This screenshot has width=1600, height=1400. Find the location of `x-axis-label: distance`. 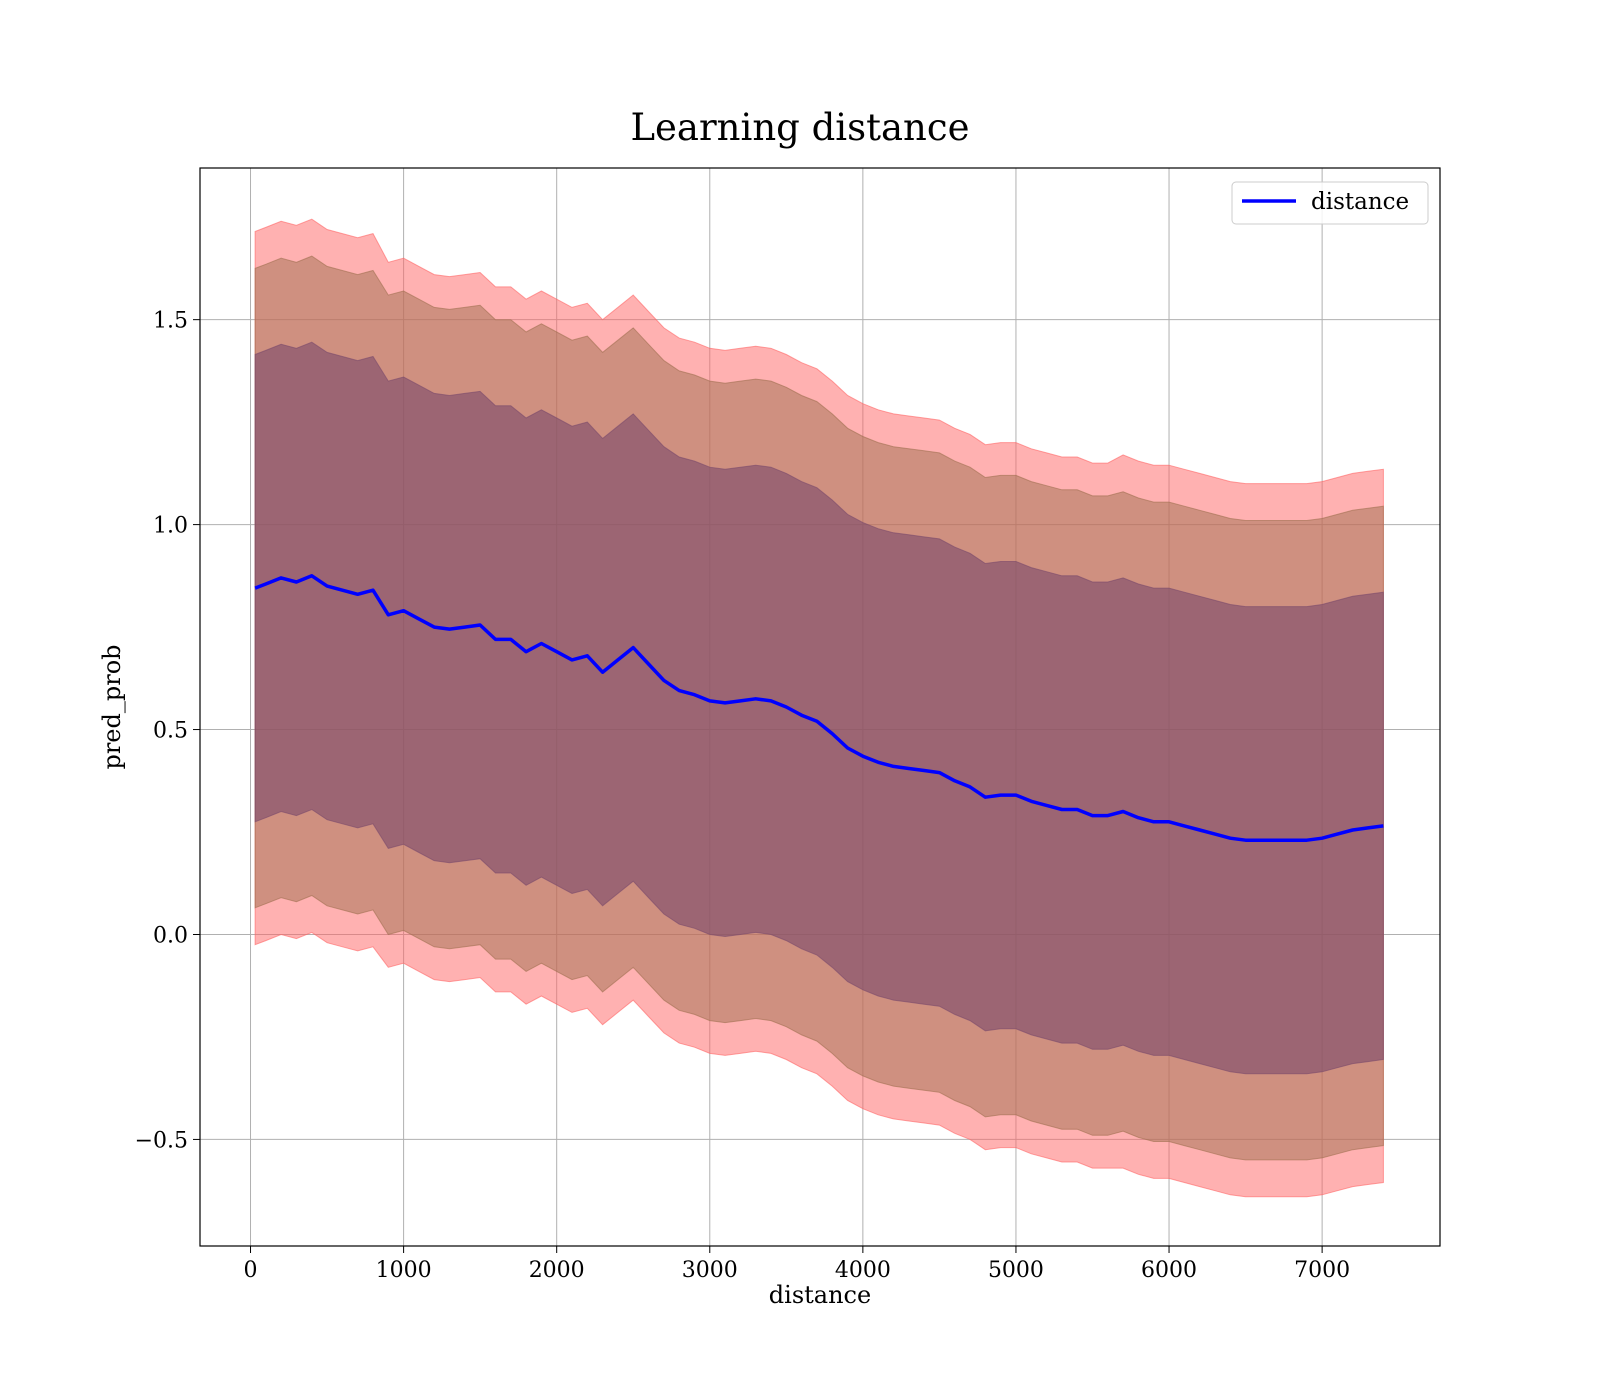

x-axis-label: distance is located at coordinates (820, 1295).